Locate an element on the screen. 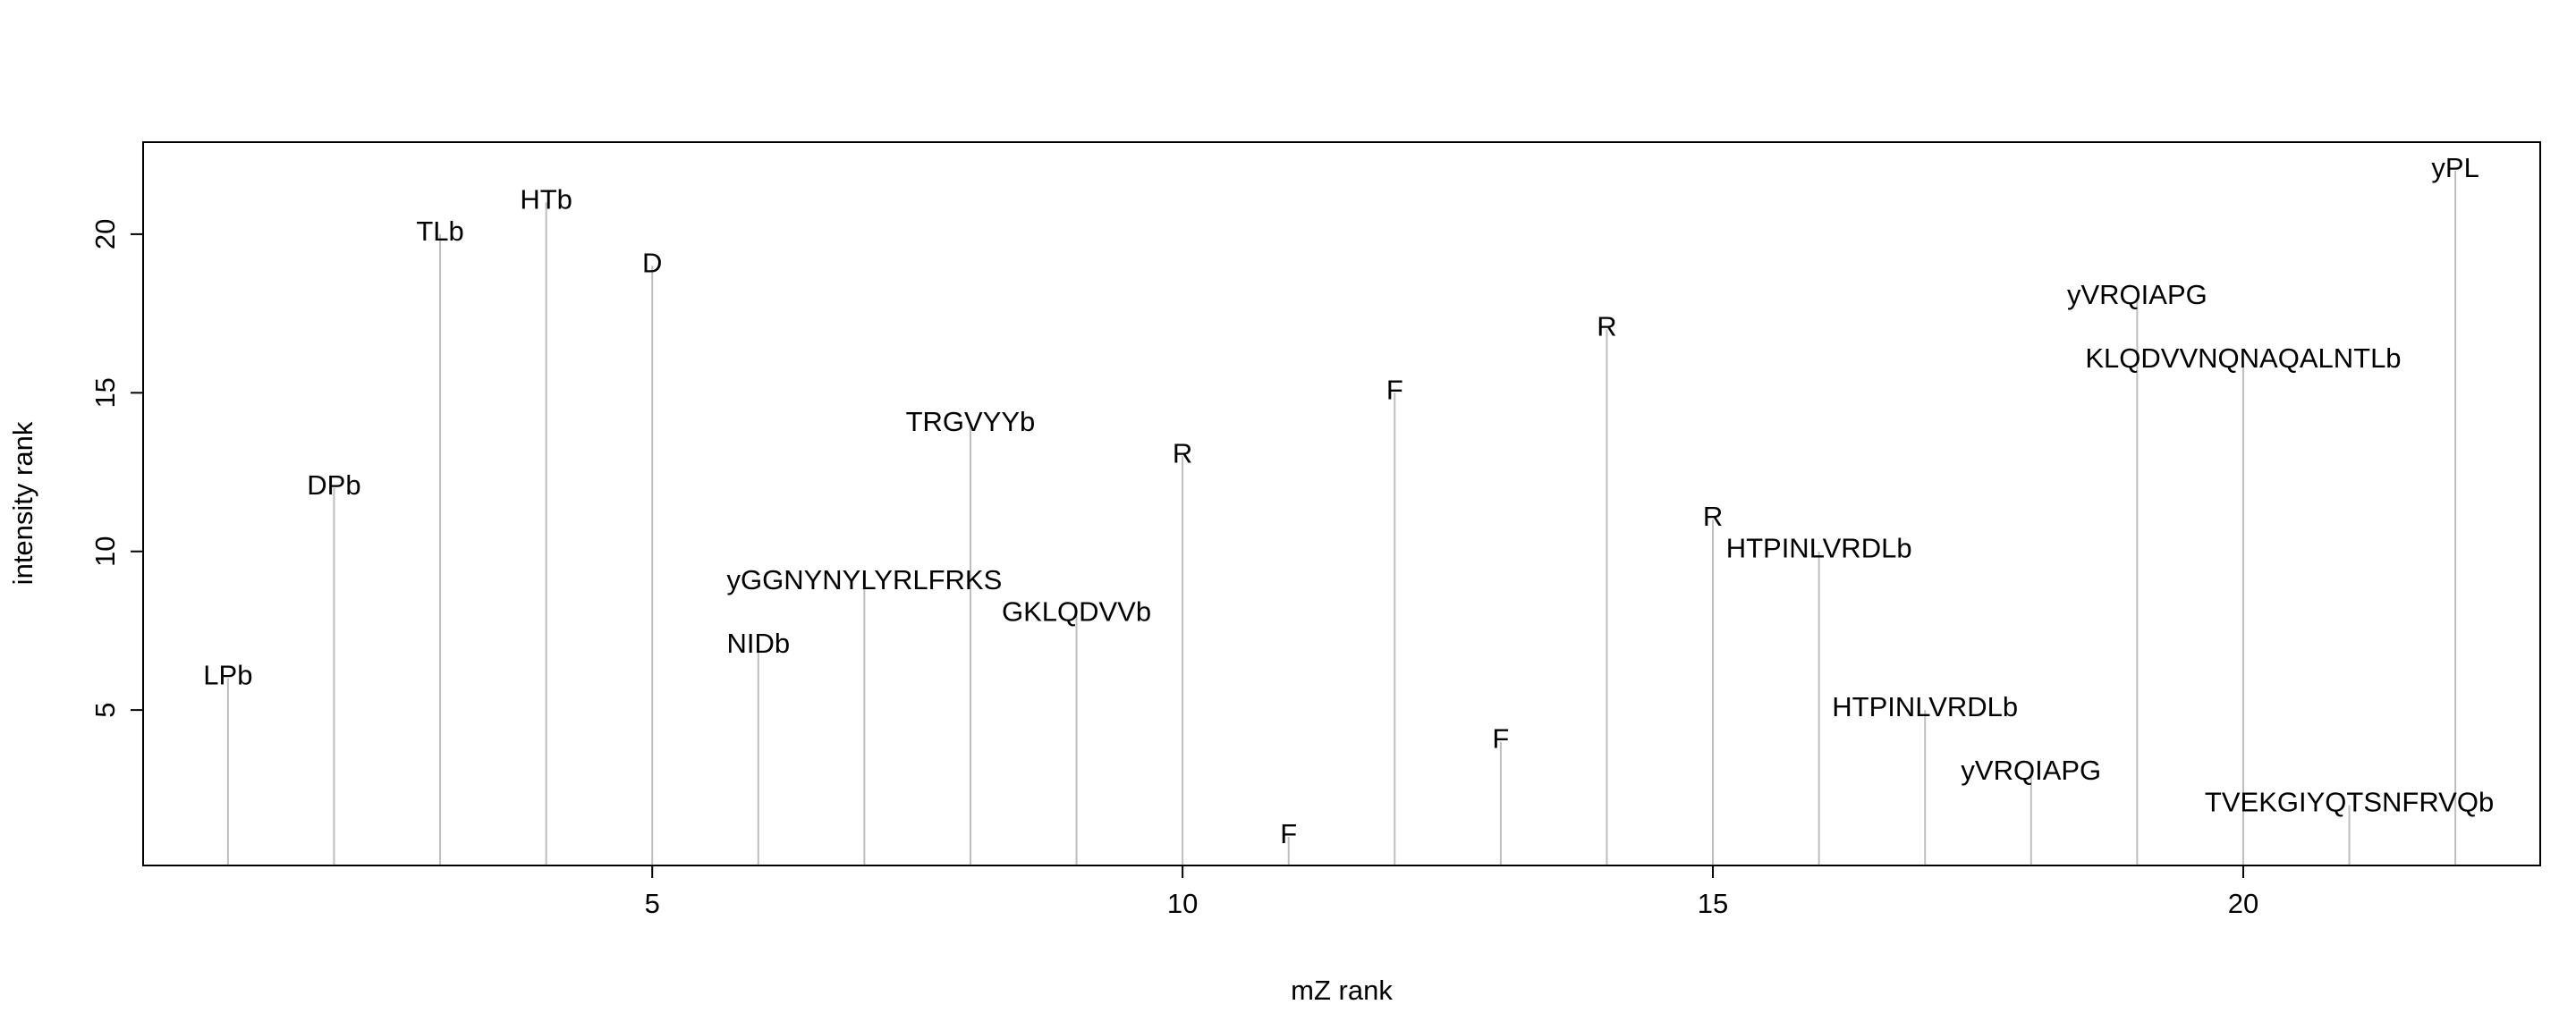  peak-label: TLb is located at coordinates (439, 231).